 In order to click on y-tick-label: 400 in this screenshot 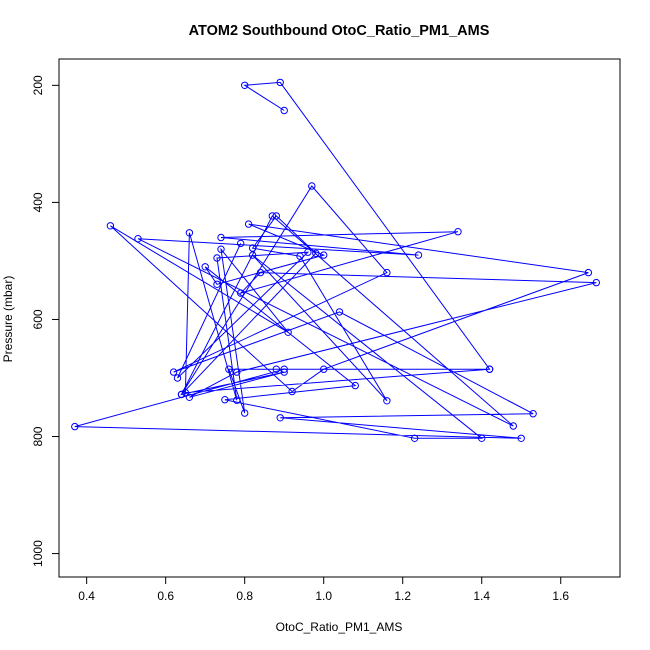, I will do `click(38, 202)`.